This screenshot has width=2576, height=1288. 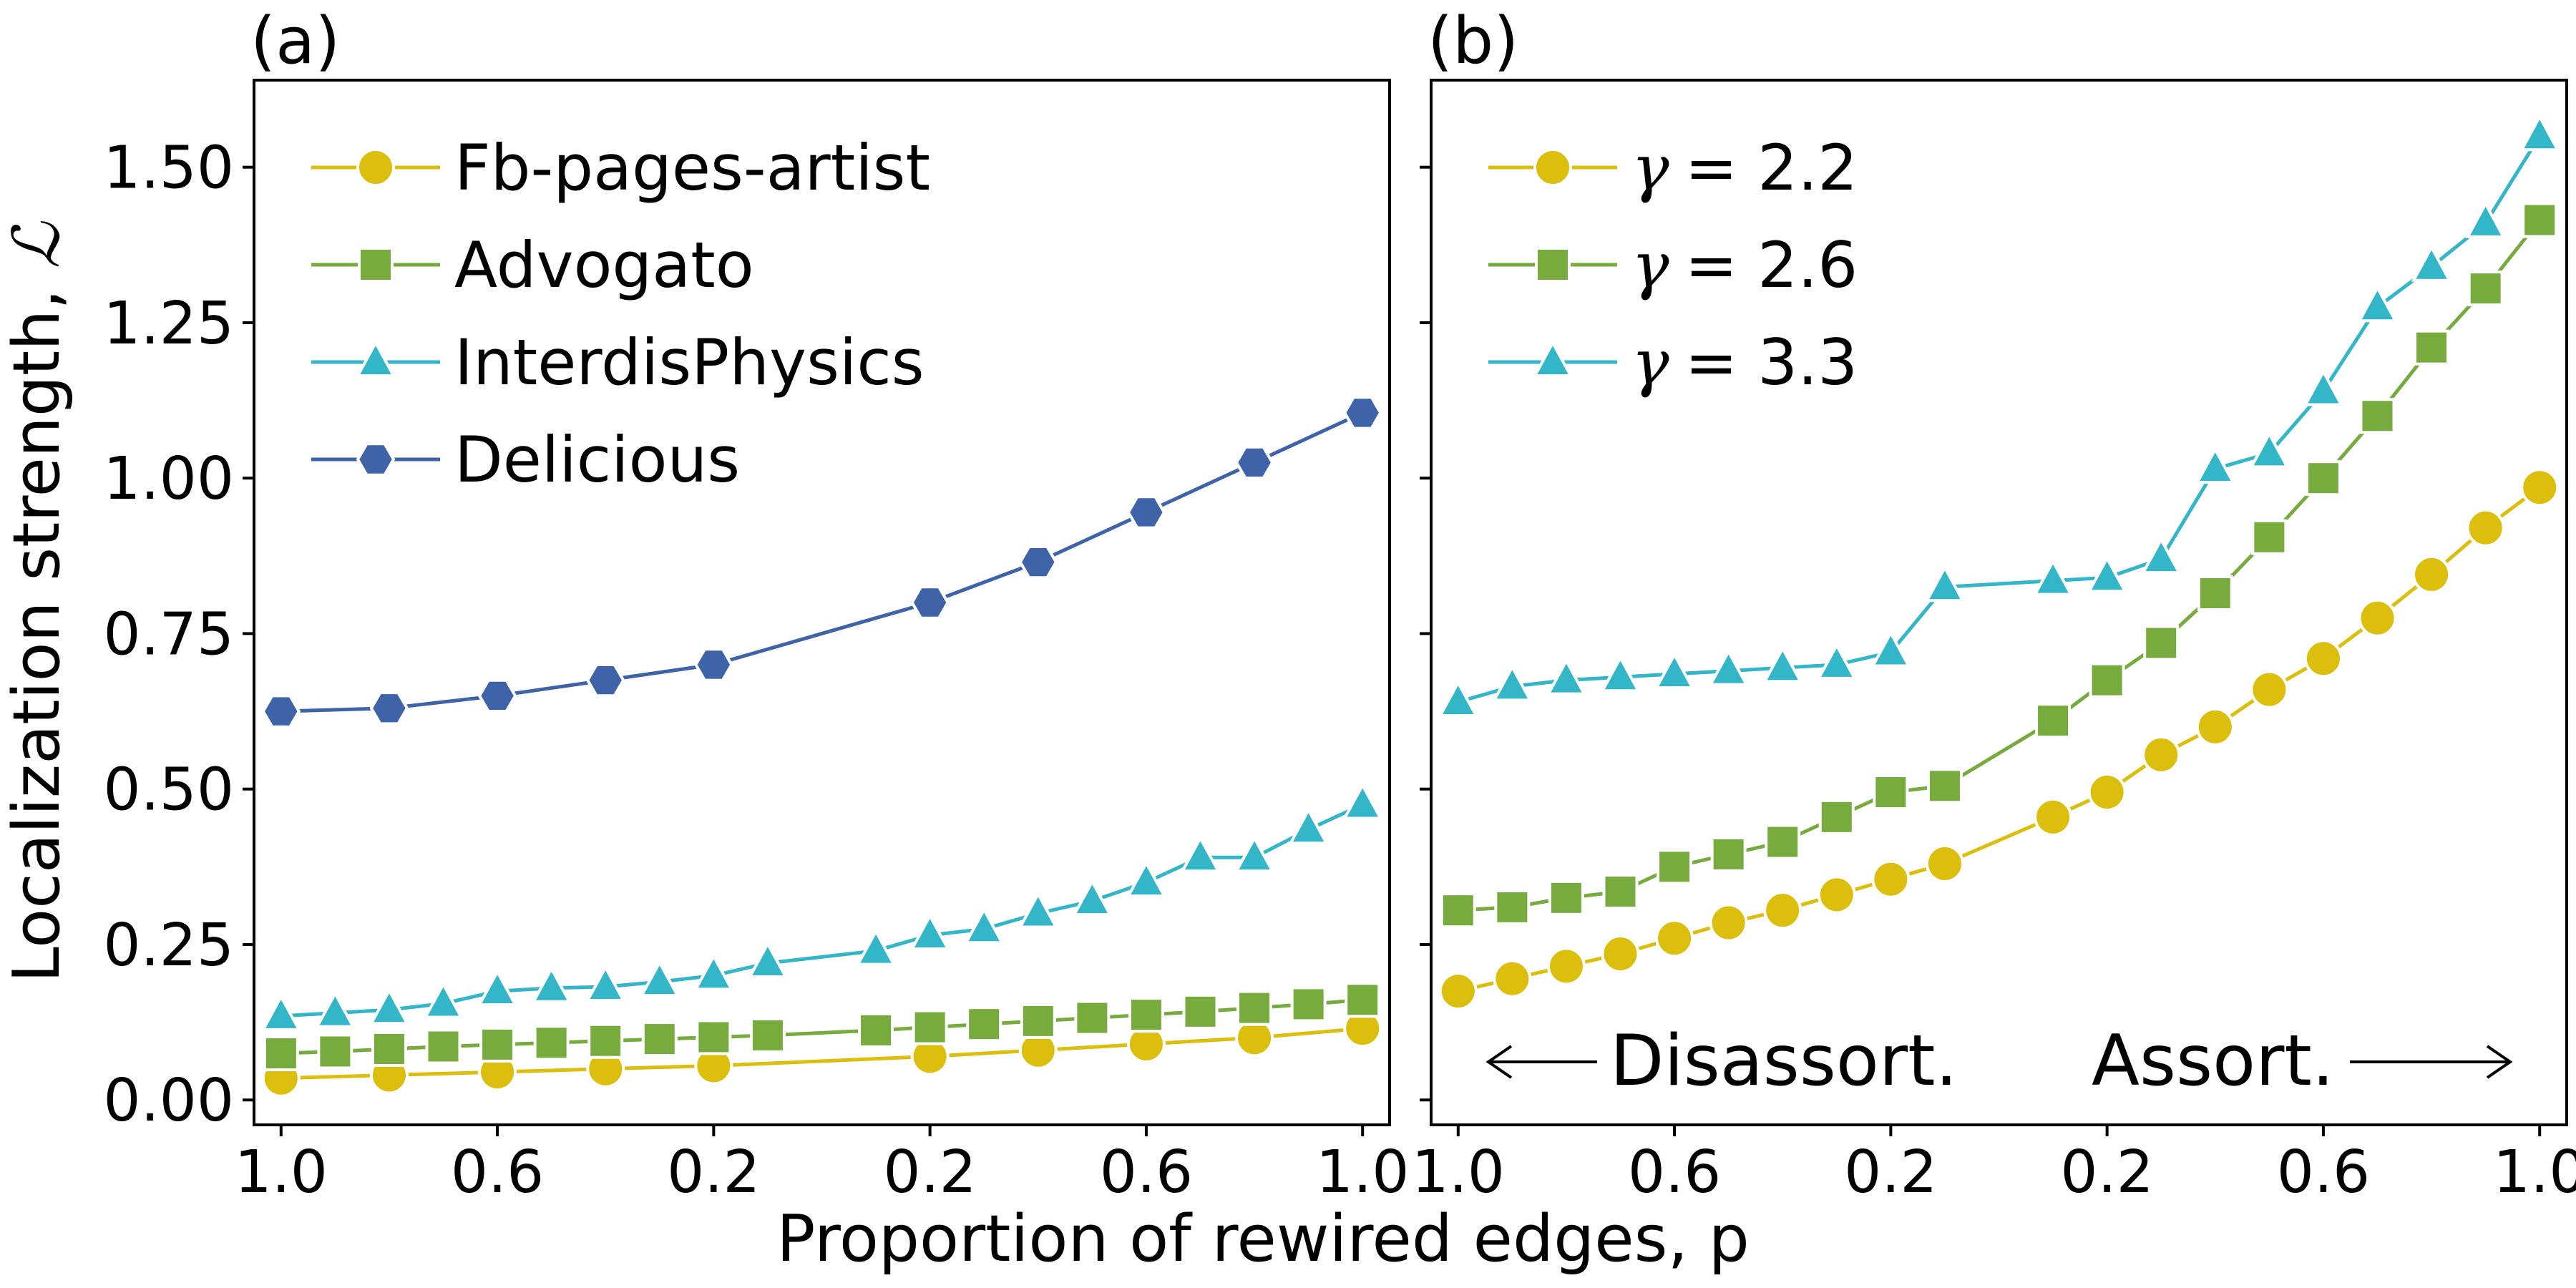 What do you see at coordinates (37, 601) in the screenshot?
I see `y-axis-label: Localization strength, ℒ` at bounding box center [37, 601].